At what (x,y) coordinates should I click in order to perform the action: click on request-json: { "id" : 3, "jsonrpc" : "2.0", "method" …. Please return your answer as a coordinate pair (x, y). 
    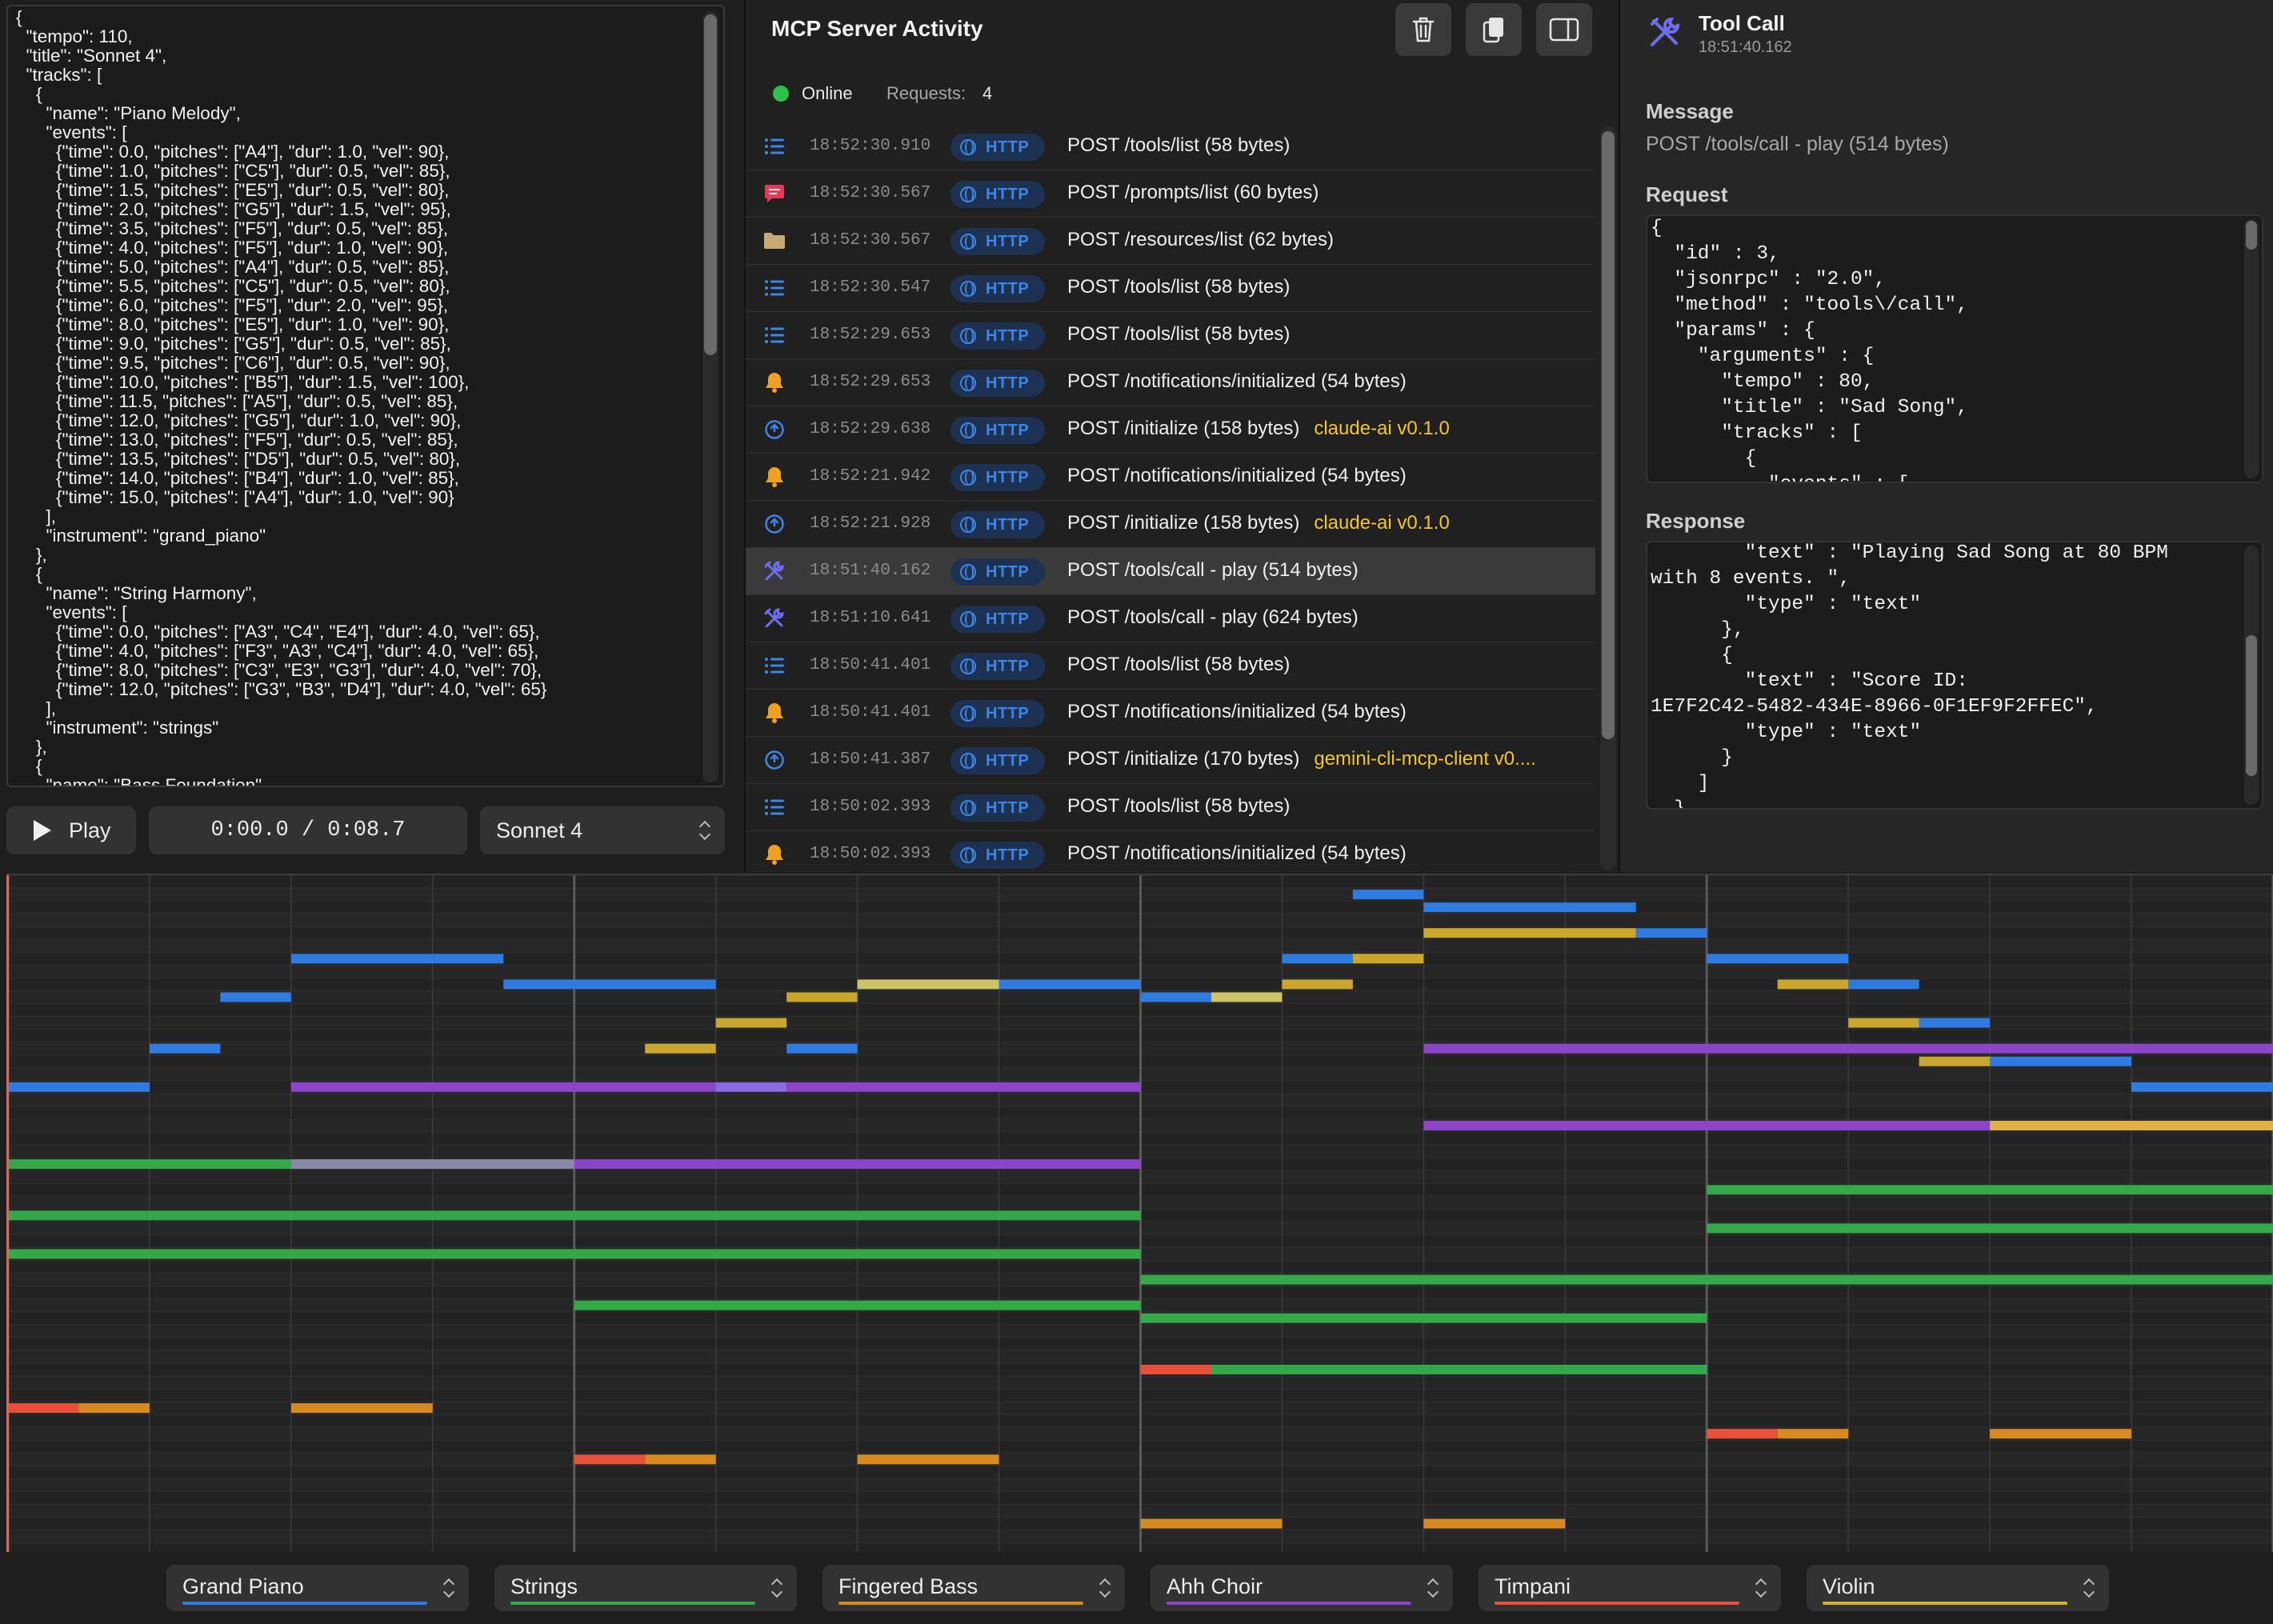
    Looking at the image, I should click on (1809, 350).